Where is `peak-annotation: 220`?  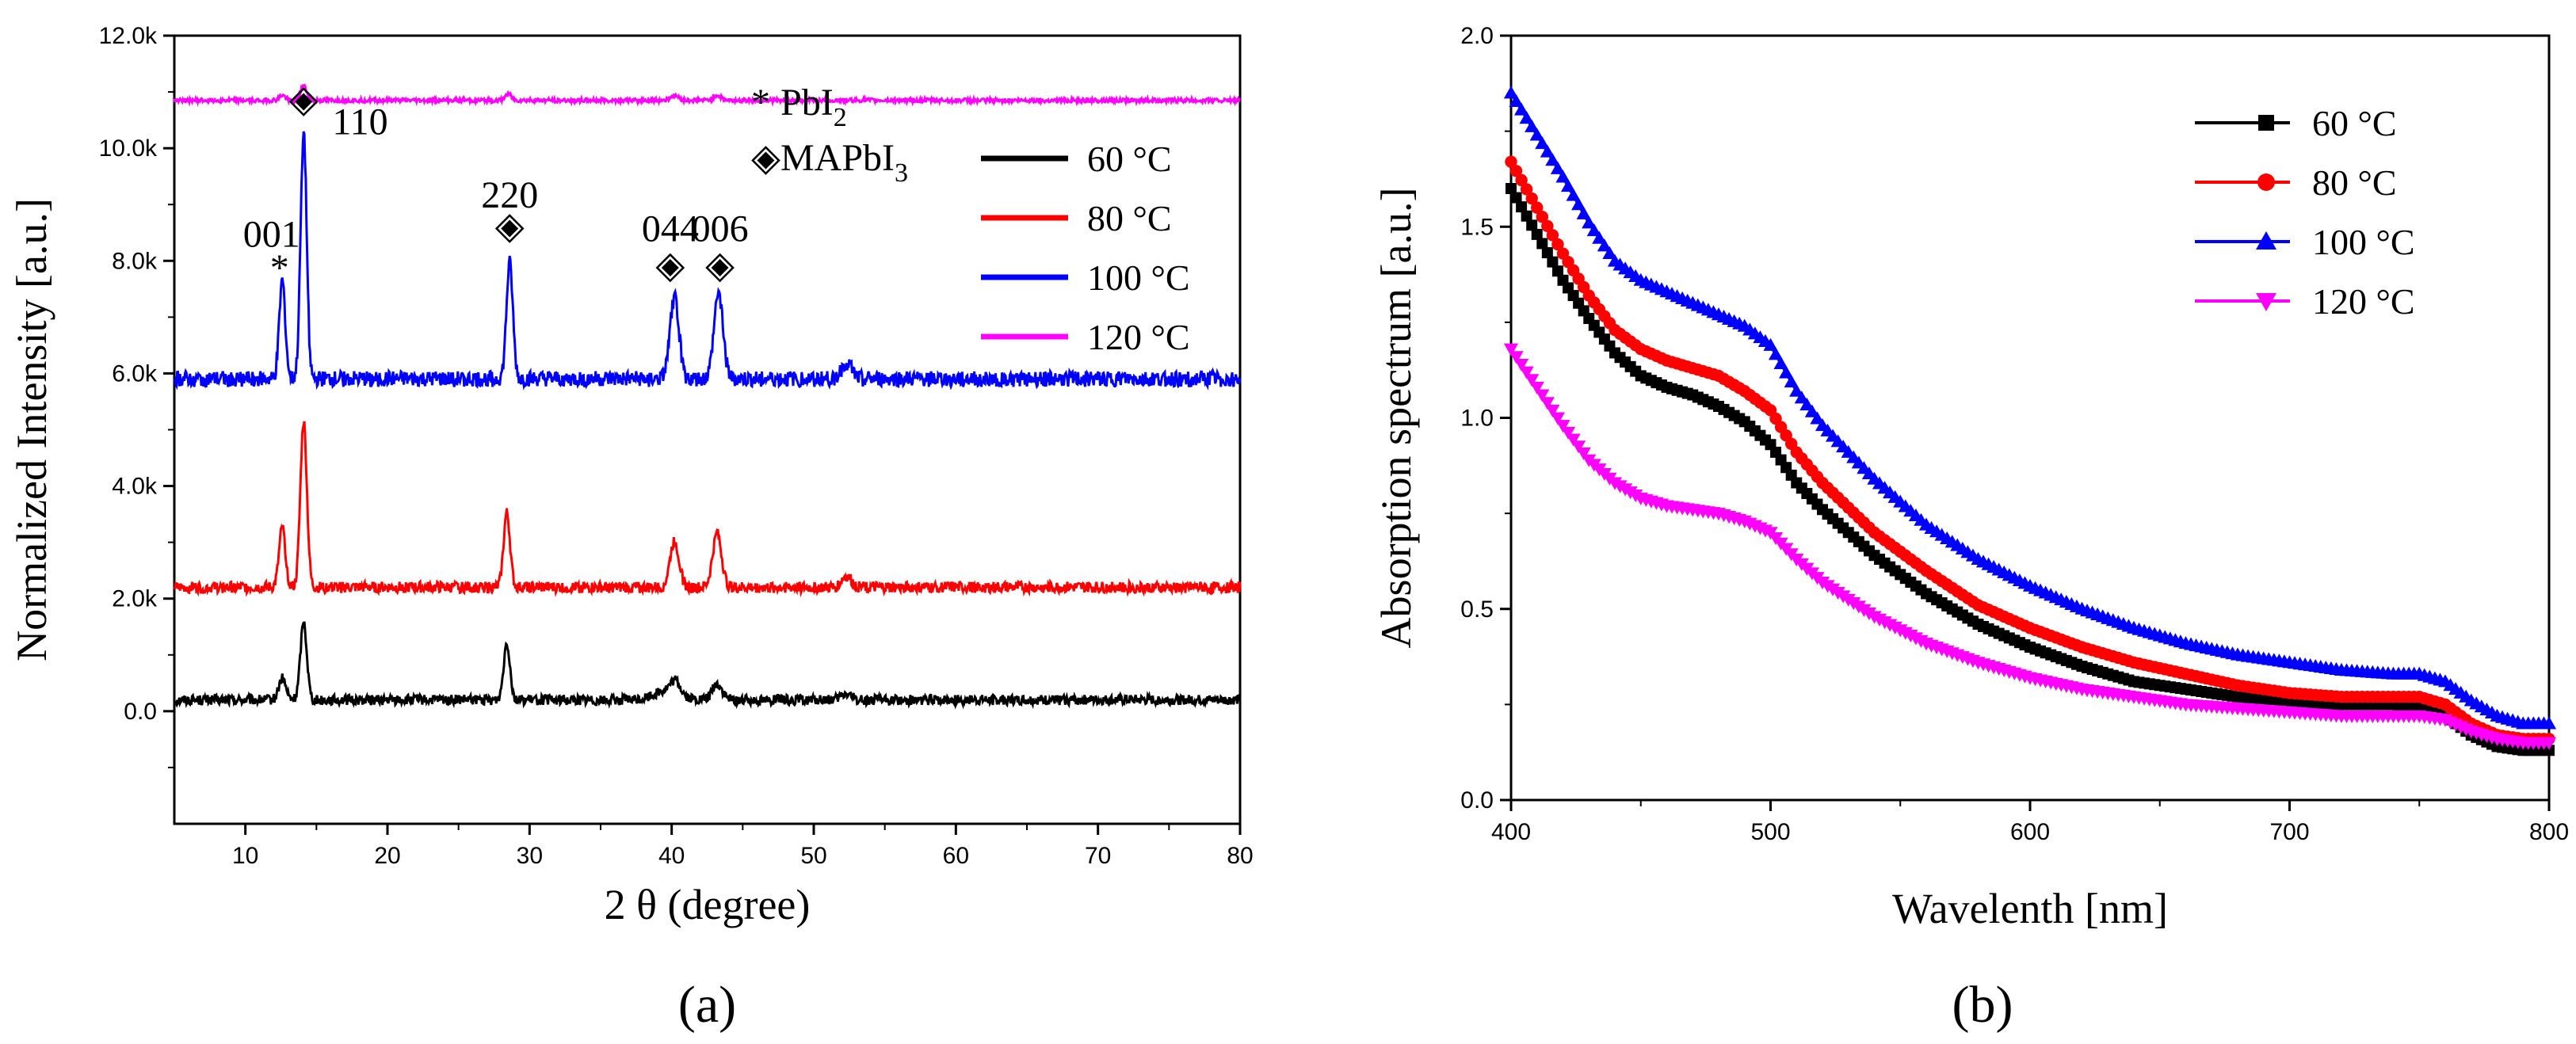 peak-annotation: 220 is located at coordinates (509, 195).